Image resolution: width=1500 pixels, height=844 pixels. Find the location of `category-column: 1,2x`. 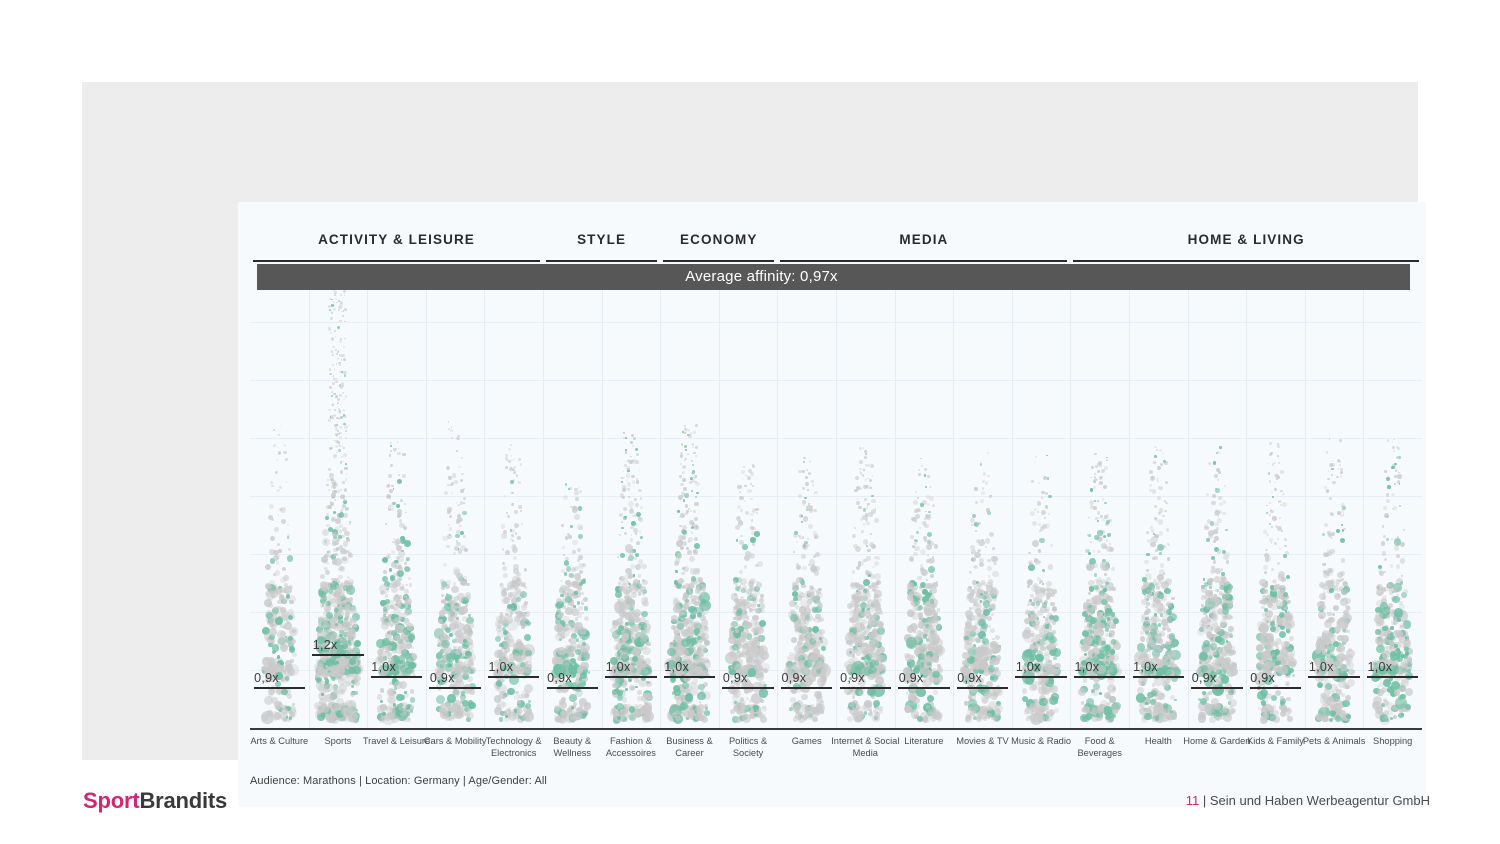

category-column: 1,2x is located at coordinates (338, 496).